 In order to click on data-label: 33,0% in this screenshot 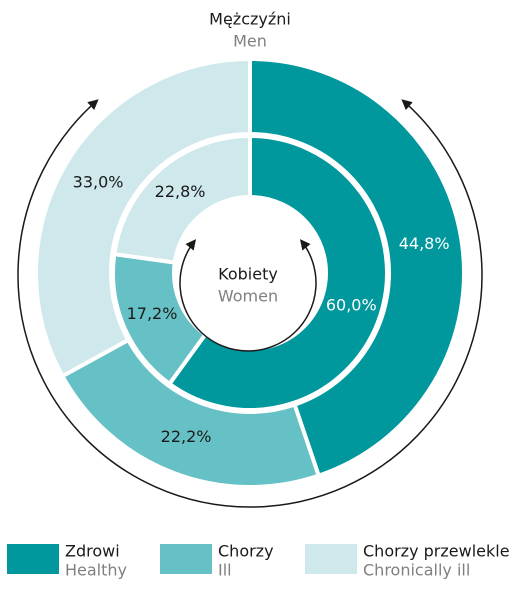, I will do `click(98, 182)`.